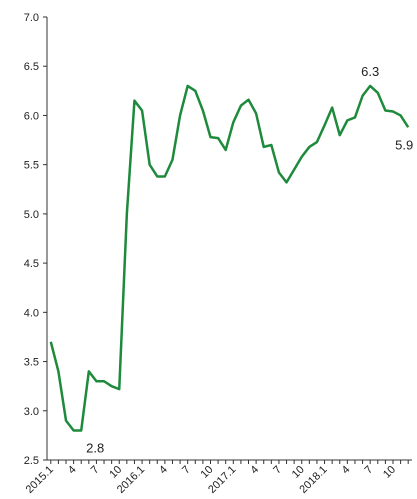  What do you see at coordinates (31, 412) in the screenshot?
I see `y-tick-label: 3.0` at bounding box center [31, 412].